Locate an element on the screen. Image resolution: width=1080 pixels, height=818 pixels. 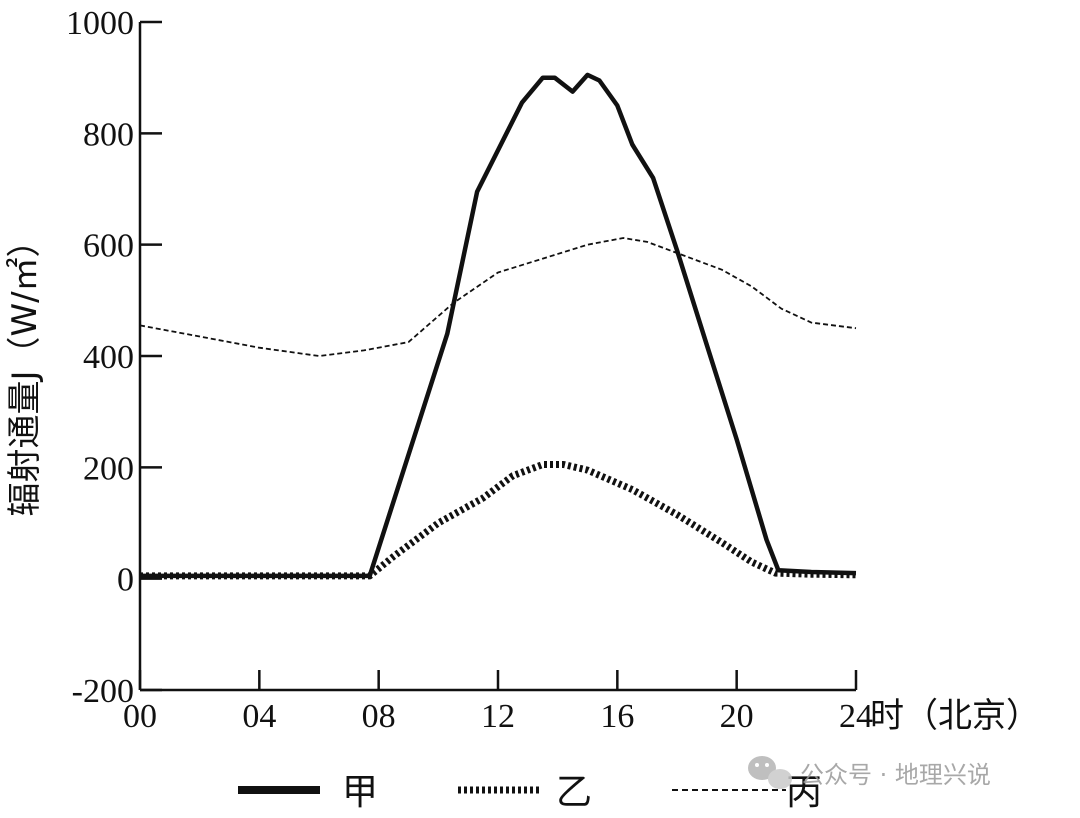
x-axis-label: 时（北京） is located at coordinates (955, 716).